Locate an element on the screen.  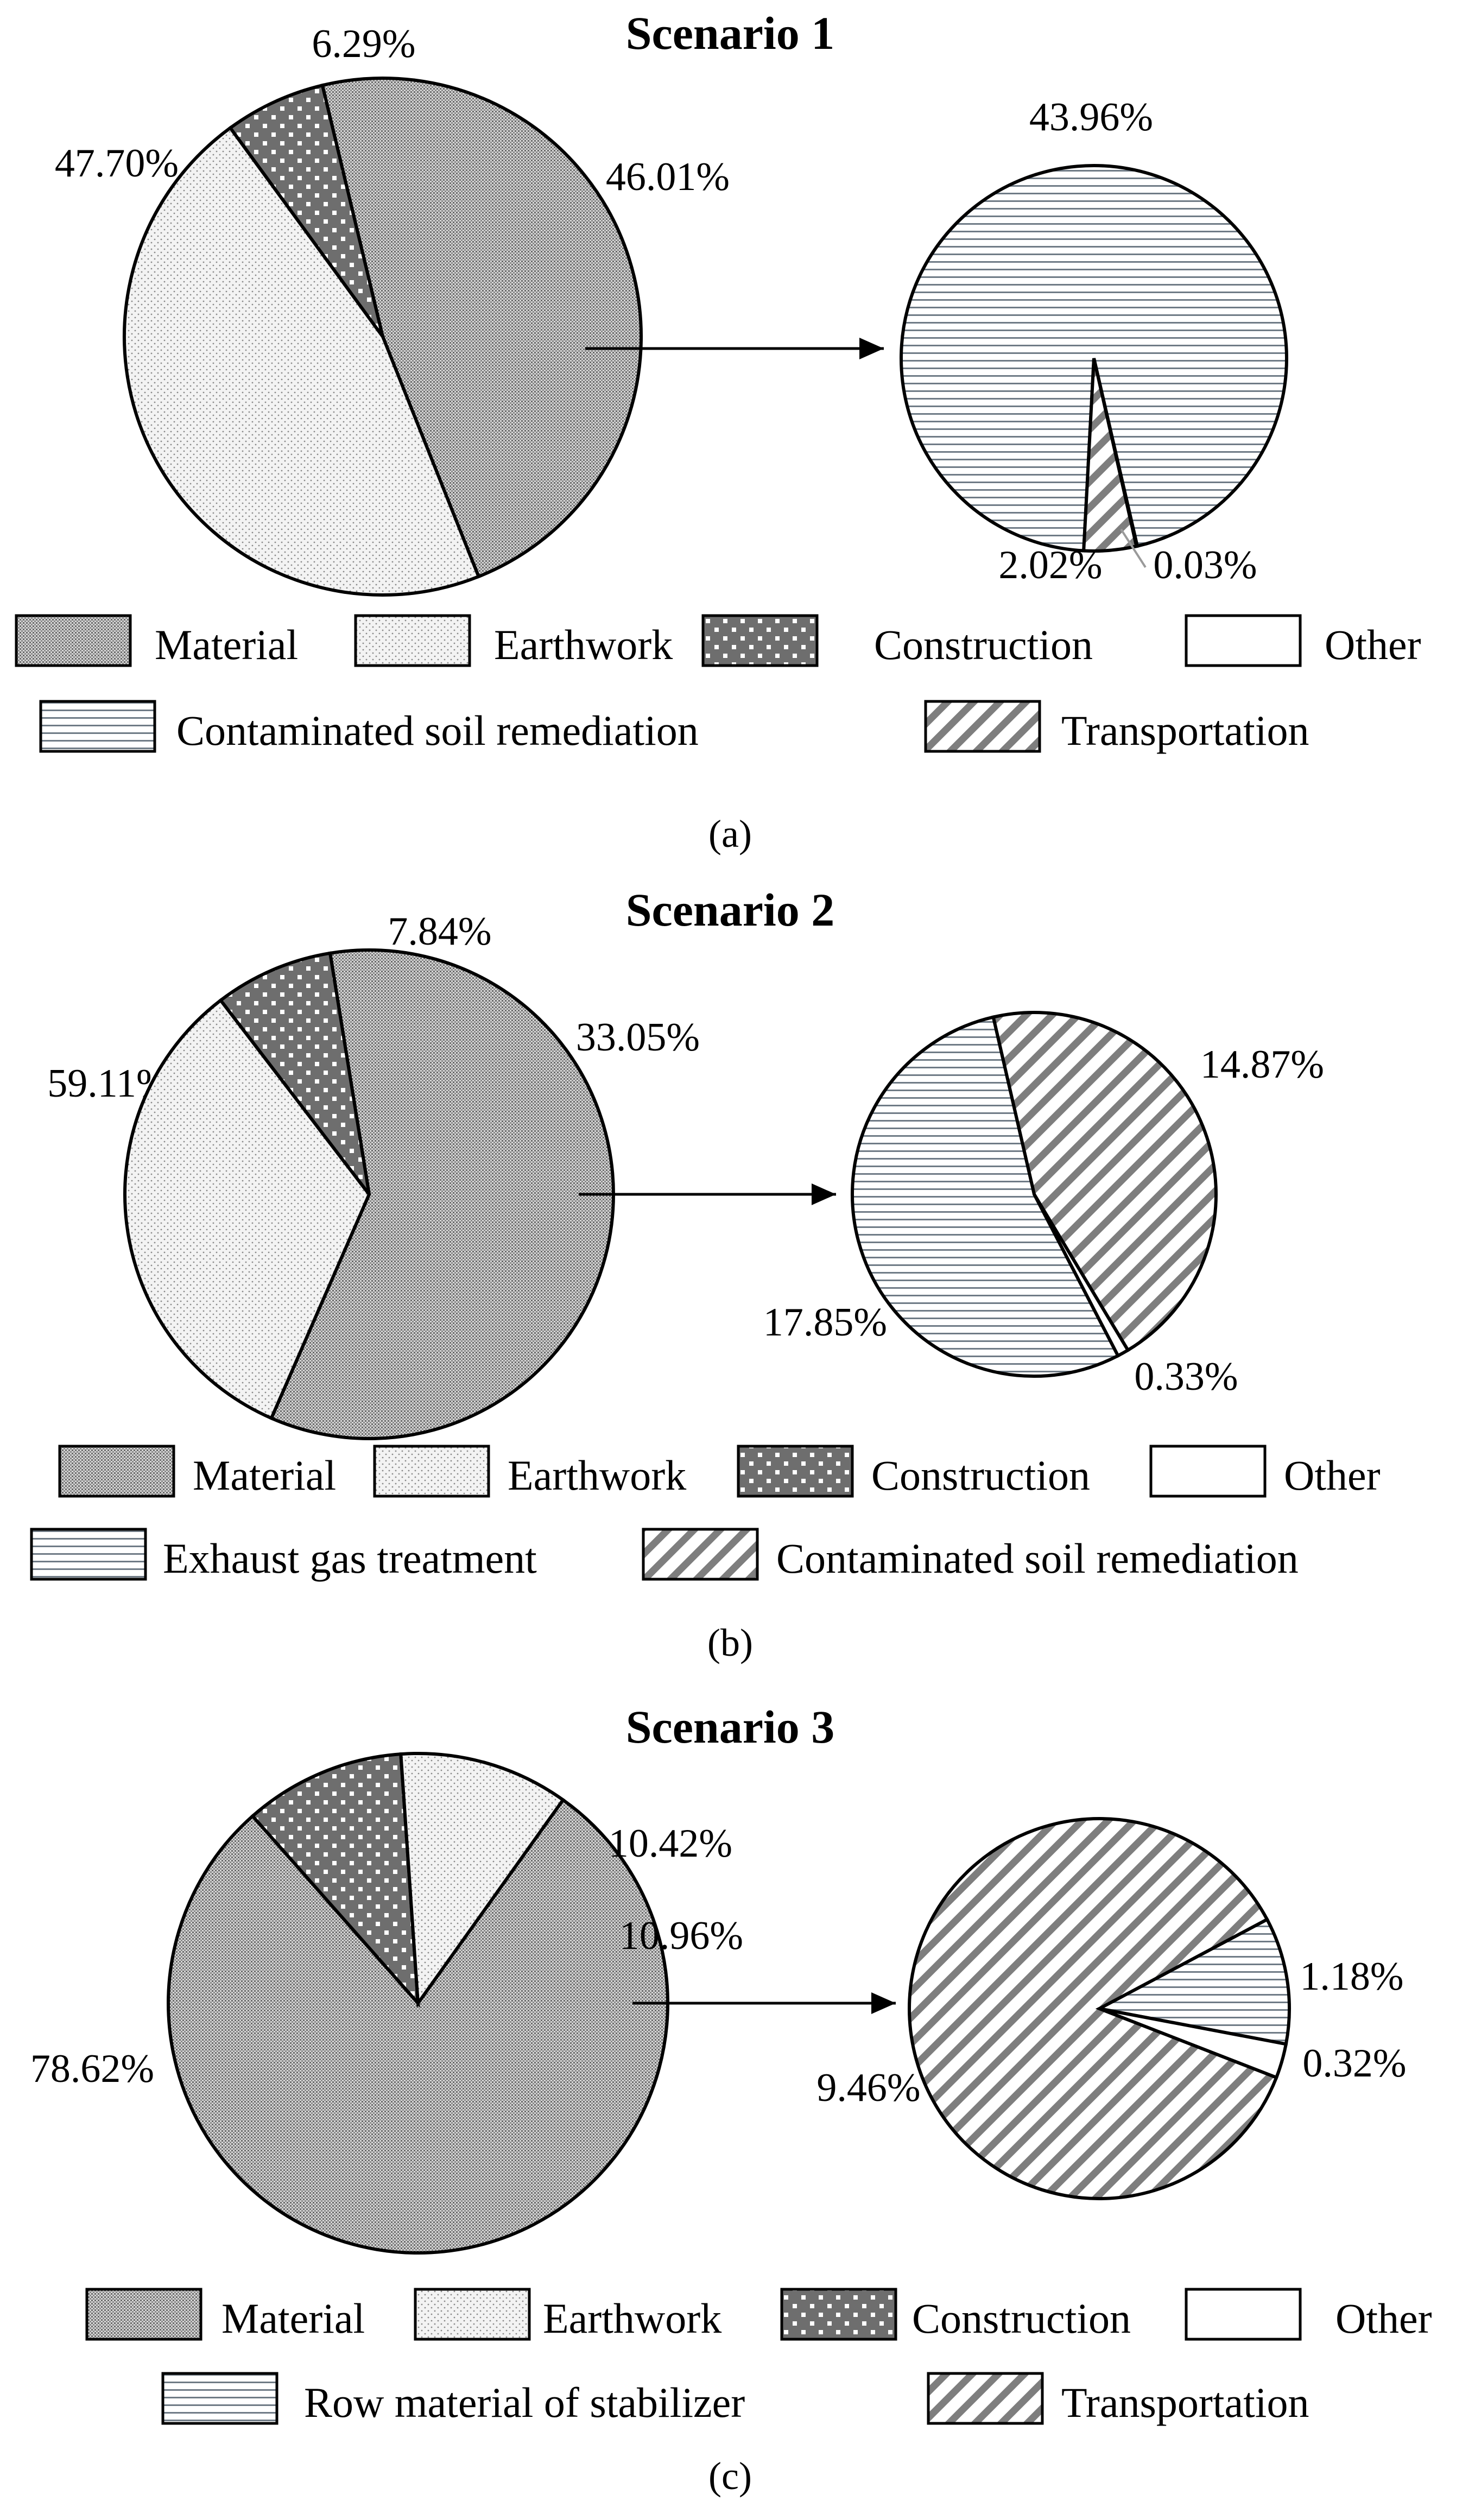
legend-label-exhaust-gas-treatment: Exhaust gas treatment is located at coordinates (350, 1558).